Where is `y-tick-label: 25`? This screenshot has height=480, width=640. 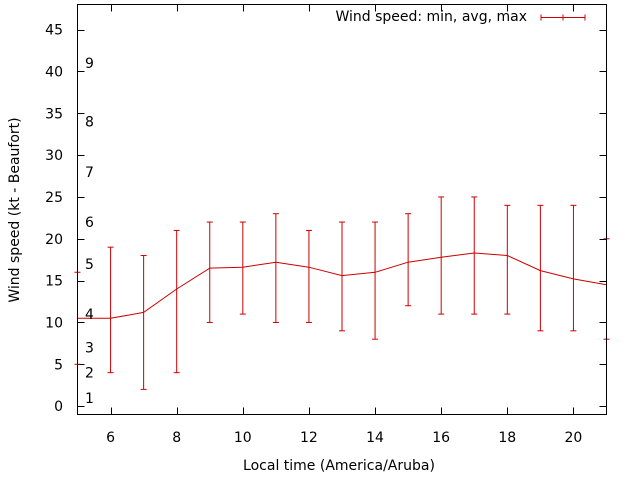
y-tick-label: 25 is located at coordinates (54, 198).